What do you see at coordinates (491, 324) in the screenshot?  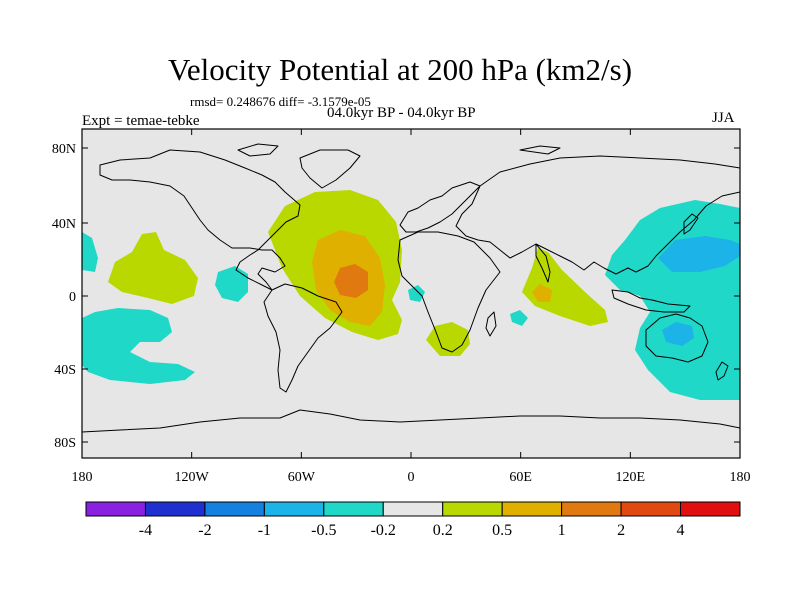 I see `coastline-madagascar` at bounding box center [491, 324].